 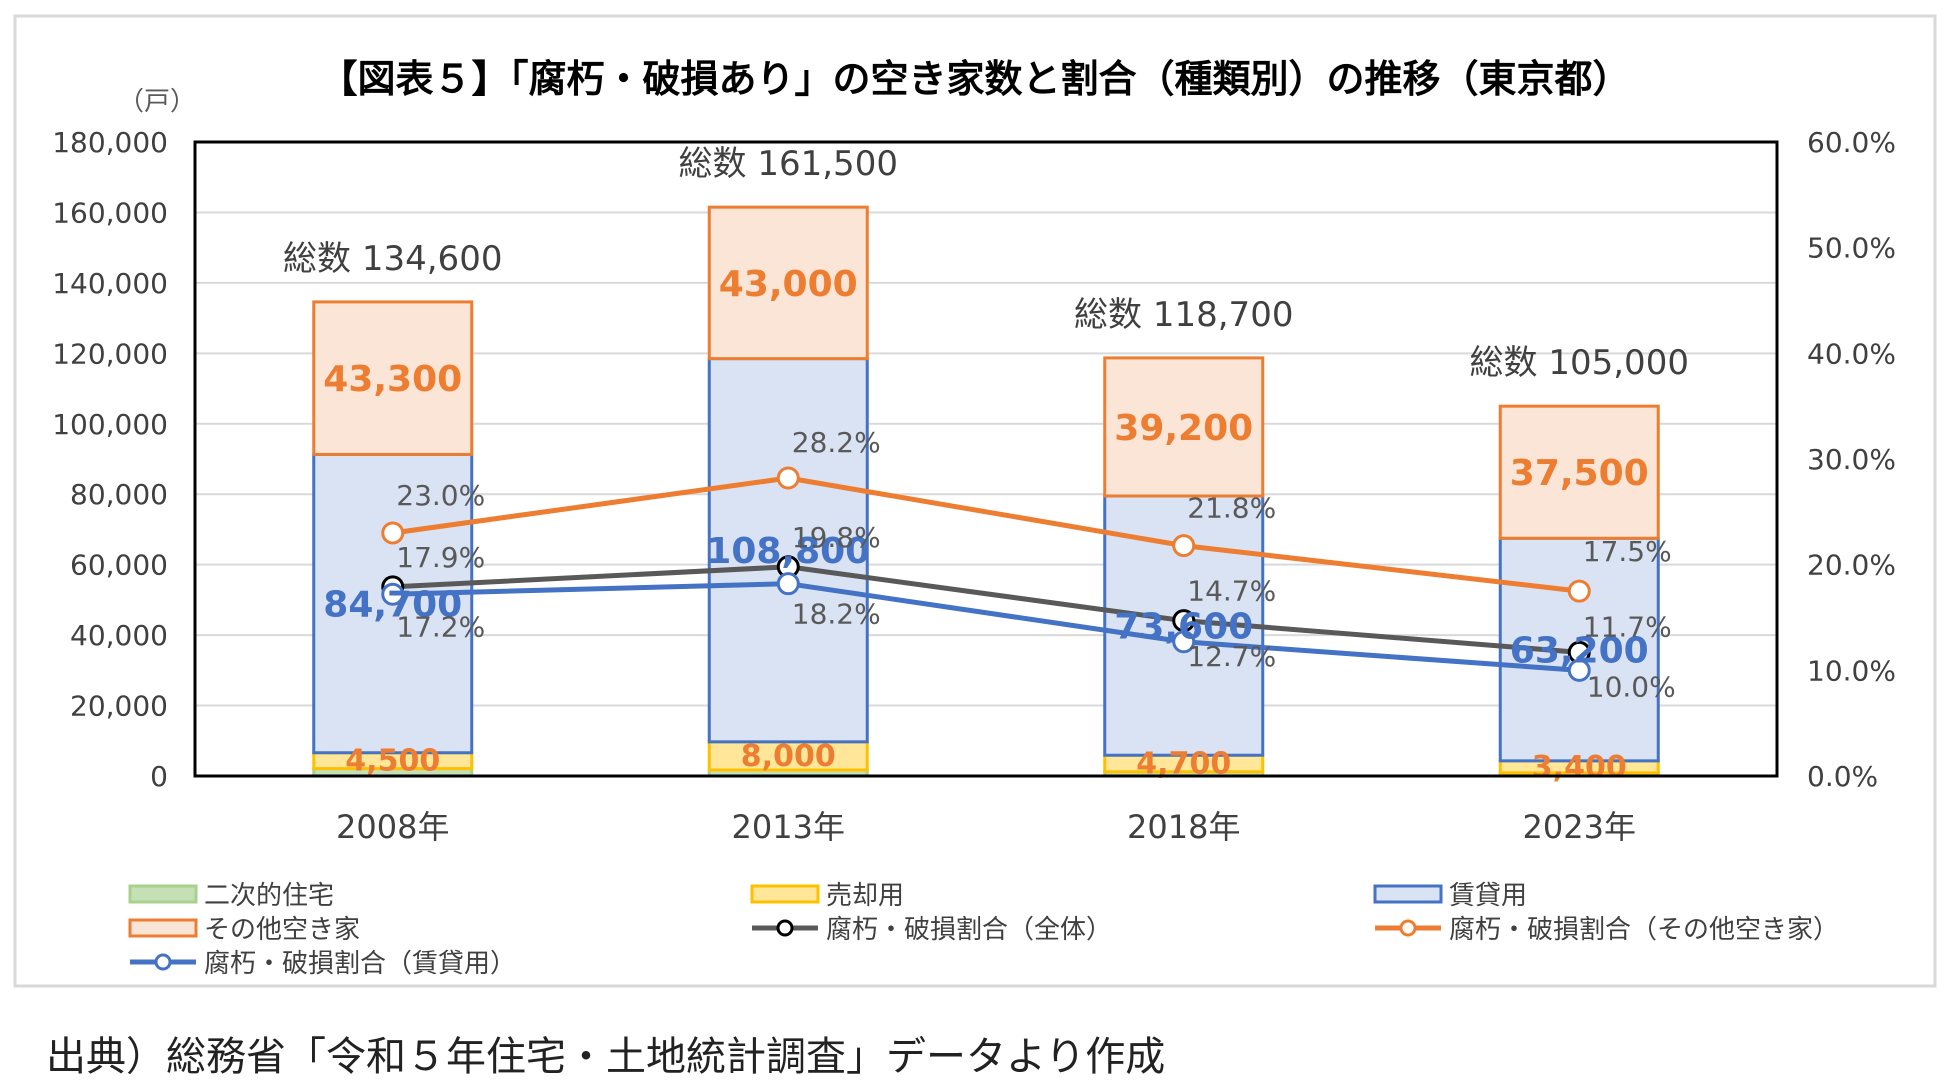 I want to click on legend-label: 二次的住宅, so click(x=269, y=896).